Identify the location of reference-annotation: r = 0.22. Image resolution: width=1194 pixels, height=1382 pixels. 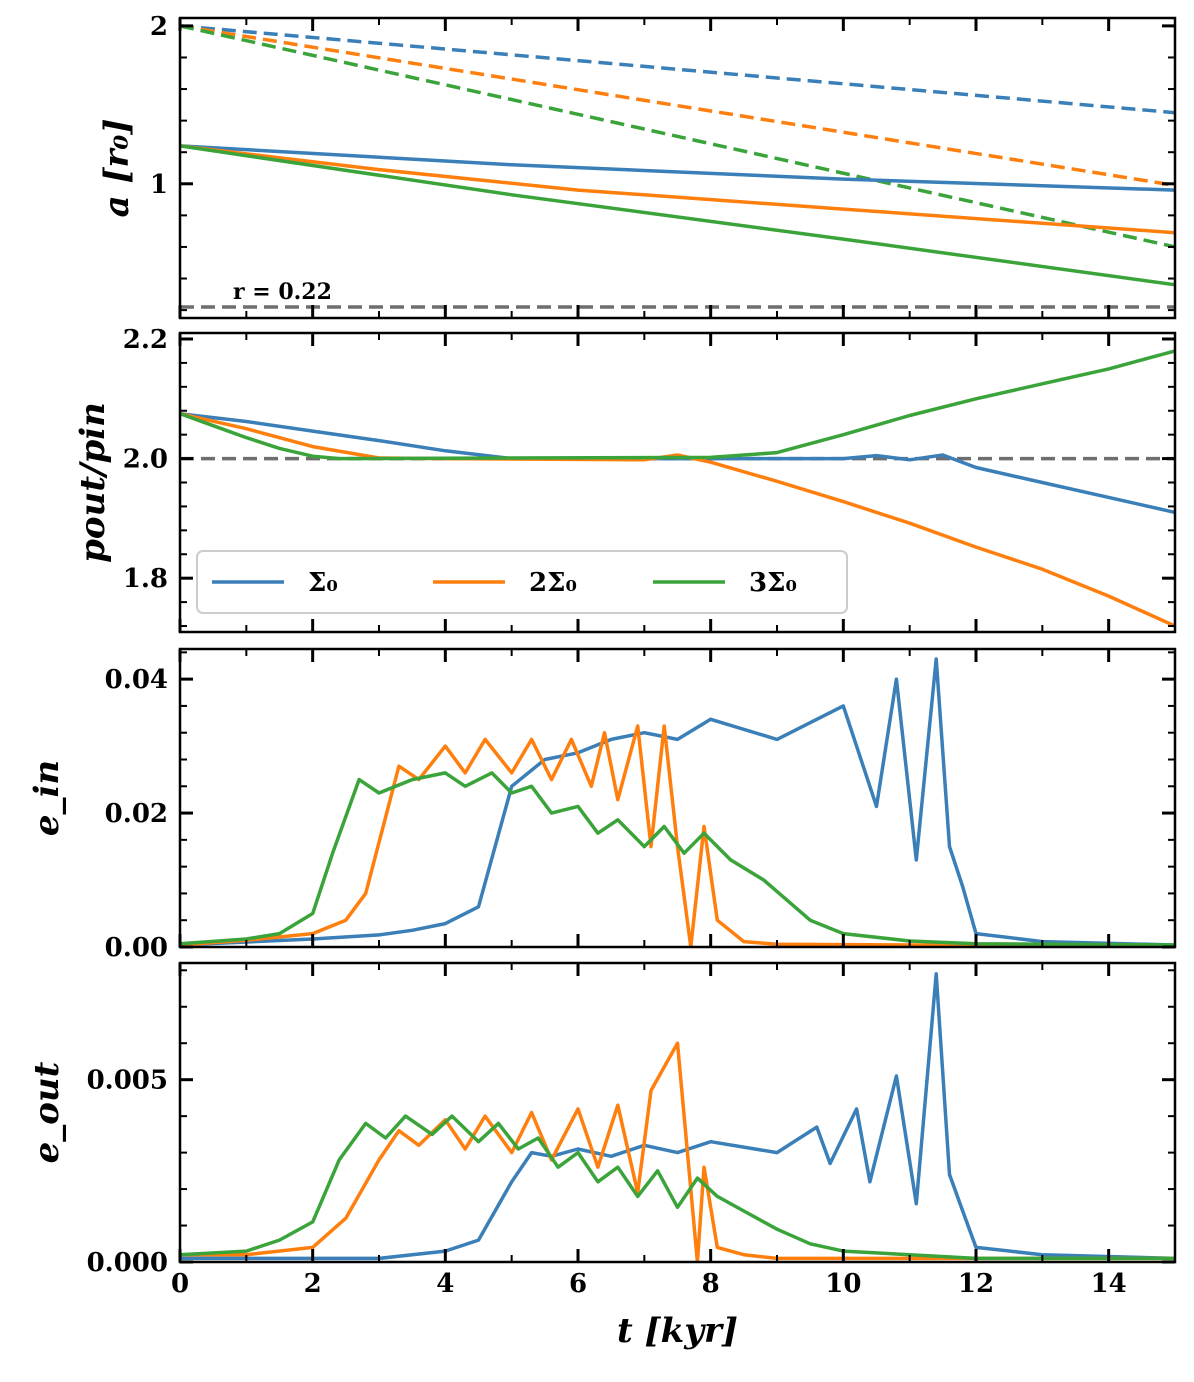
(282, 292).